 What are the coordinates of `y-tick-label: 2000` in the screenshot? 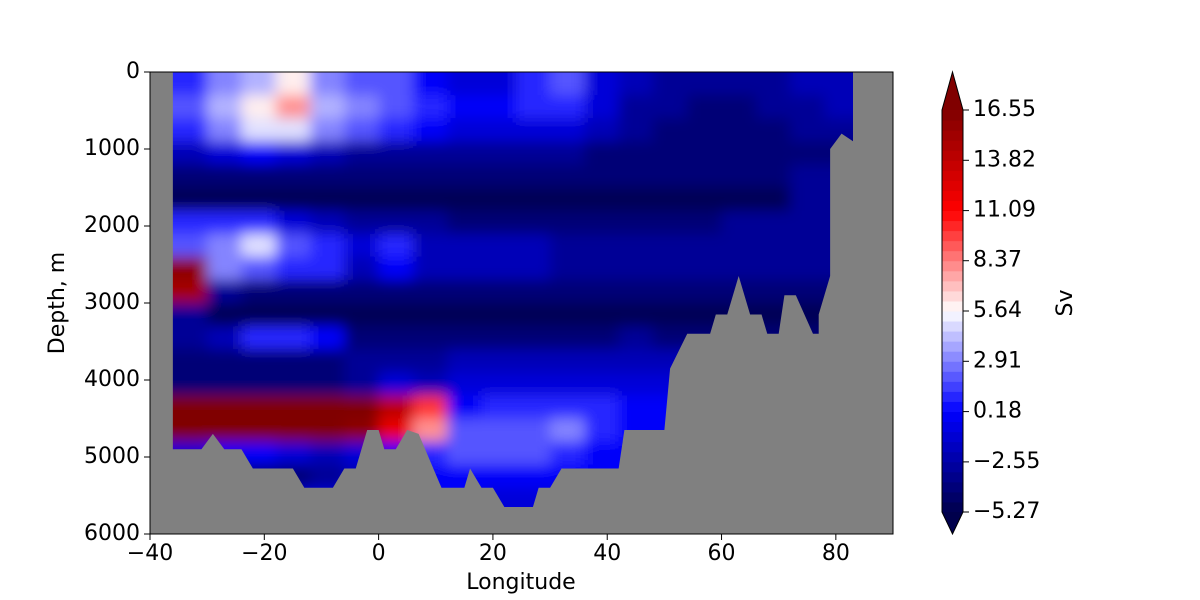 It's located at (112, 225).